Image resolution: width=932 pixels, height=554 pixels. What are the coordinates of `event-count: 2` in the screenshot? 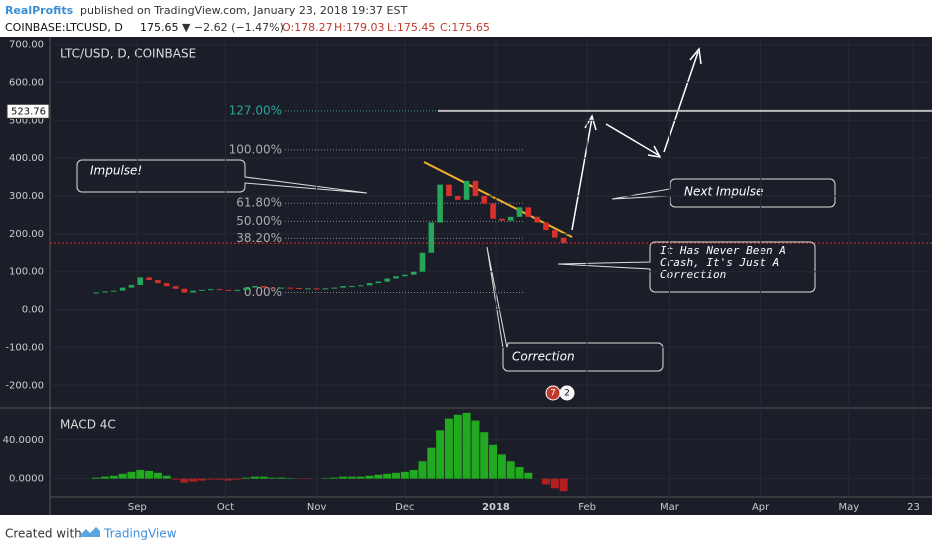 It's located at (567, 394).